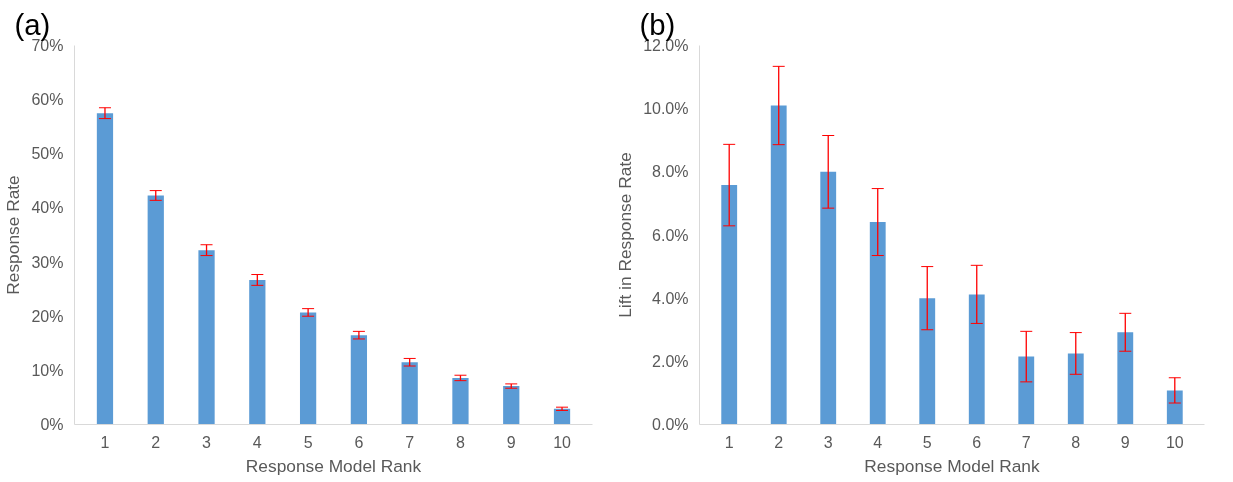  I want to click on y-tick-label: 4.0%, so click(670, 298).